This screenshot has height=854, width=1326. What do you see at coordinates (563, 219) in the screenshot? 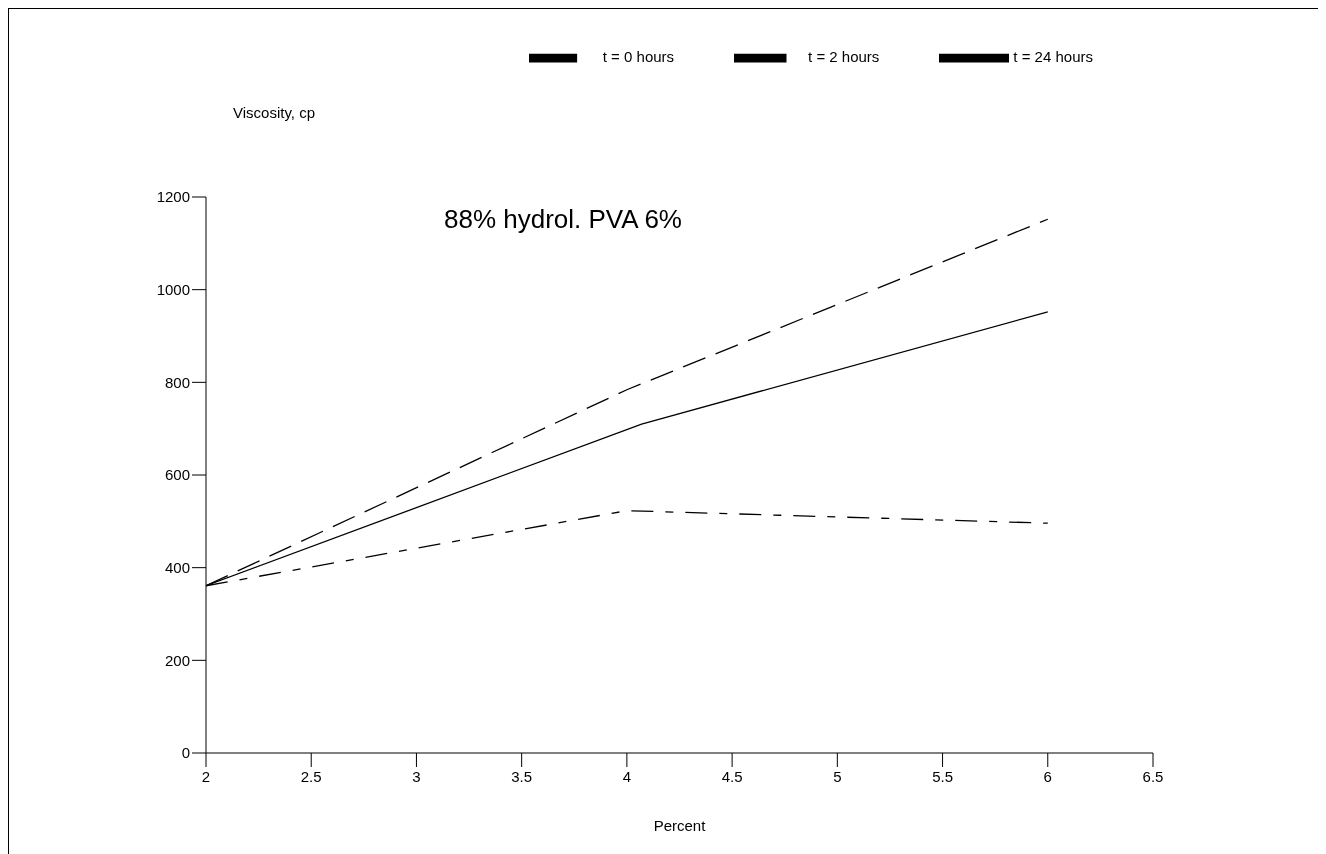
I see `annotation: 88% hydrol. PVA 6%` at bounding box center [563, 219].